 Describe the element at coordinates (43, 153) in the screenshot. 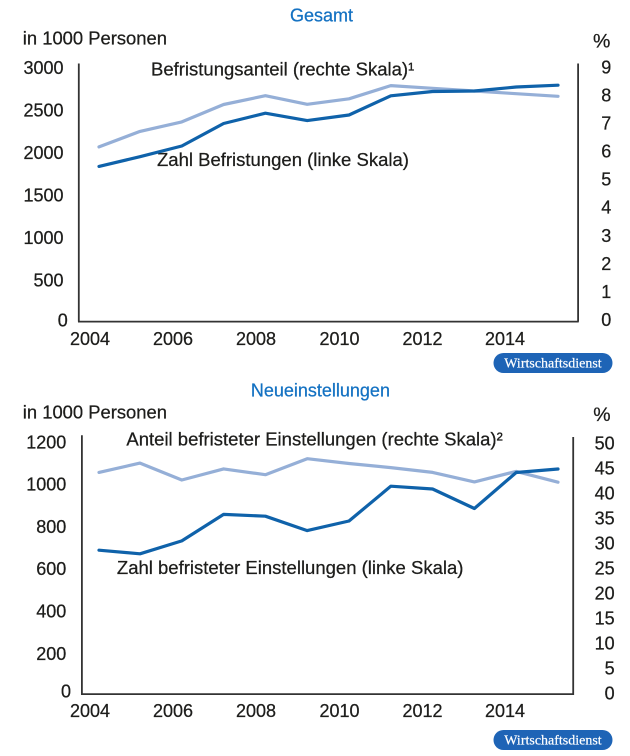

I see `svg-text: 2000` at that location.